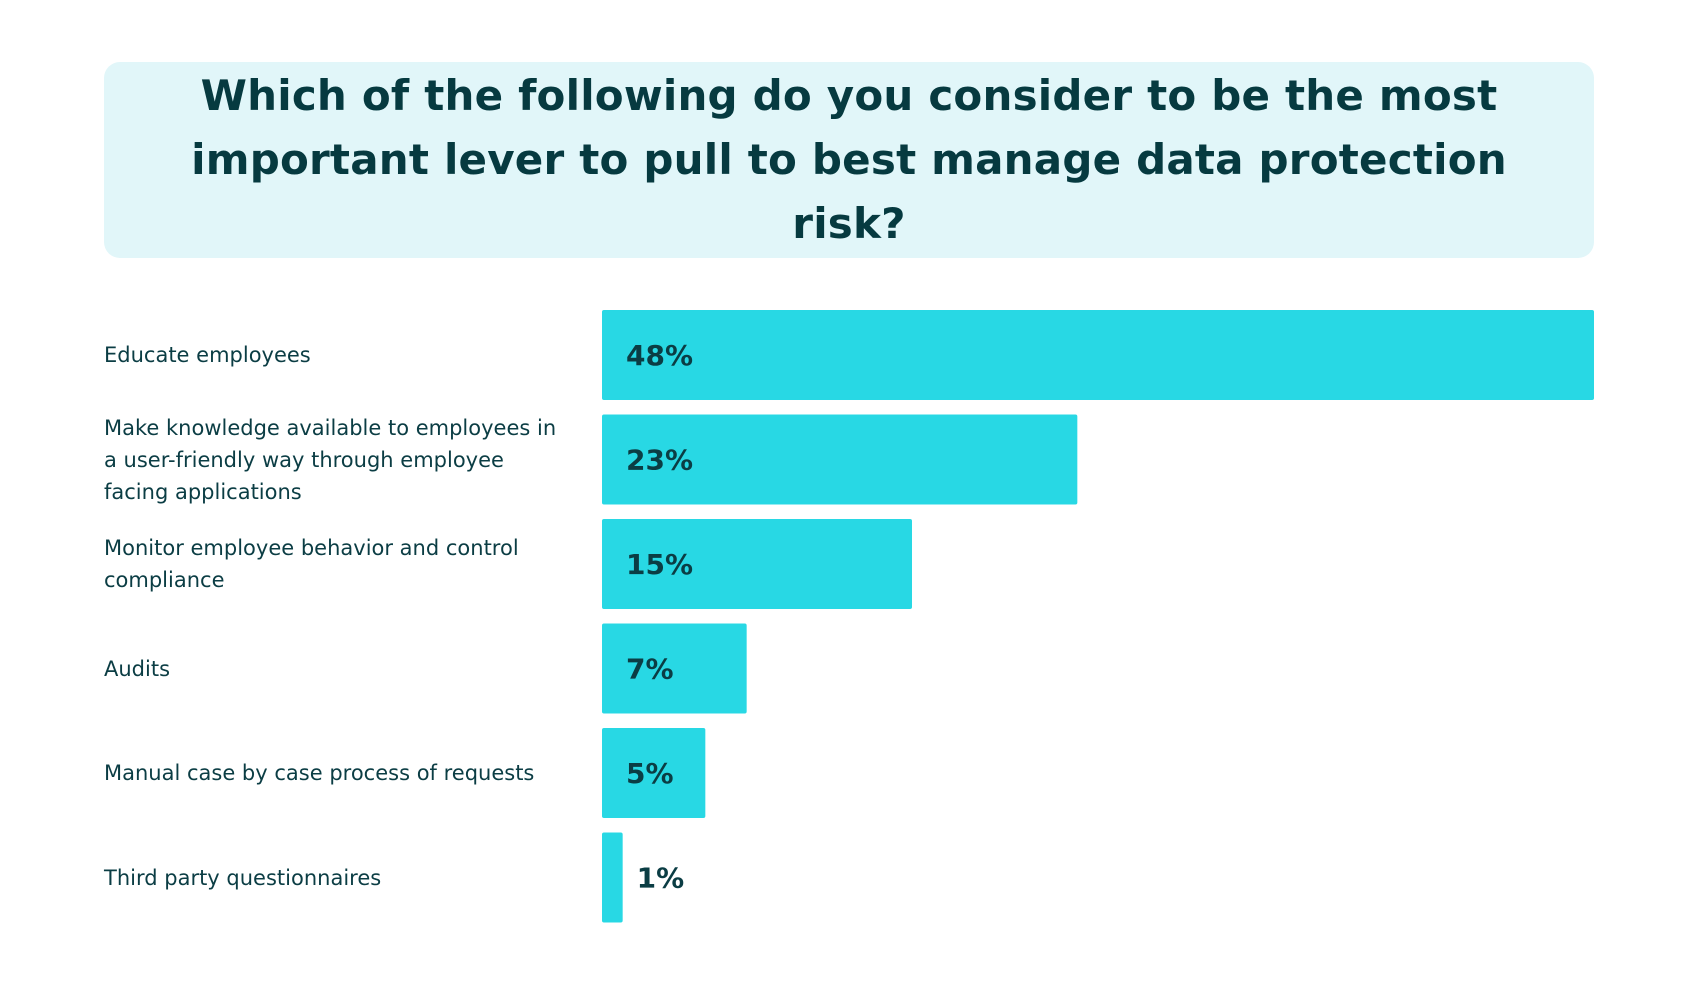 This screenshot has width=1694, height=1000. I want to click on category-label: Third party questionnaires, so click(339, 878).